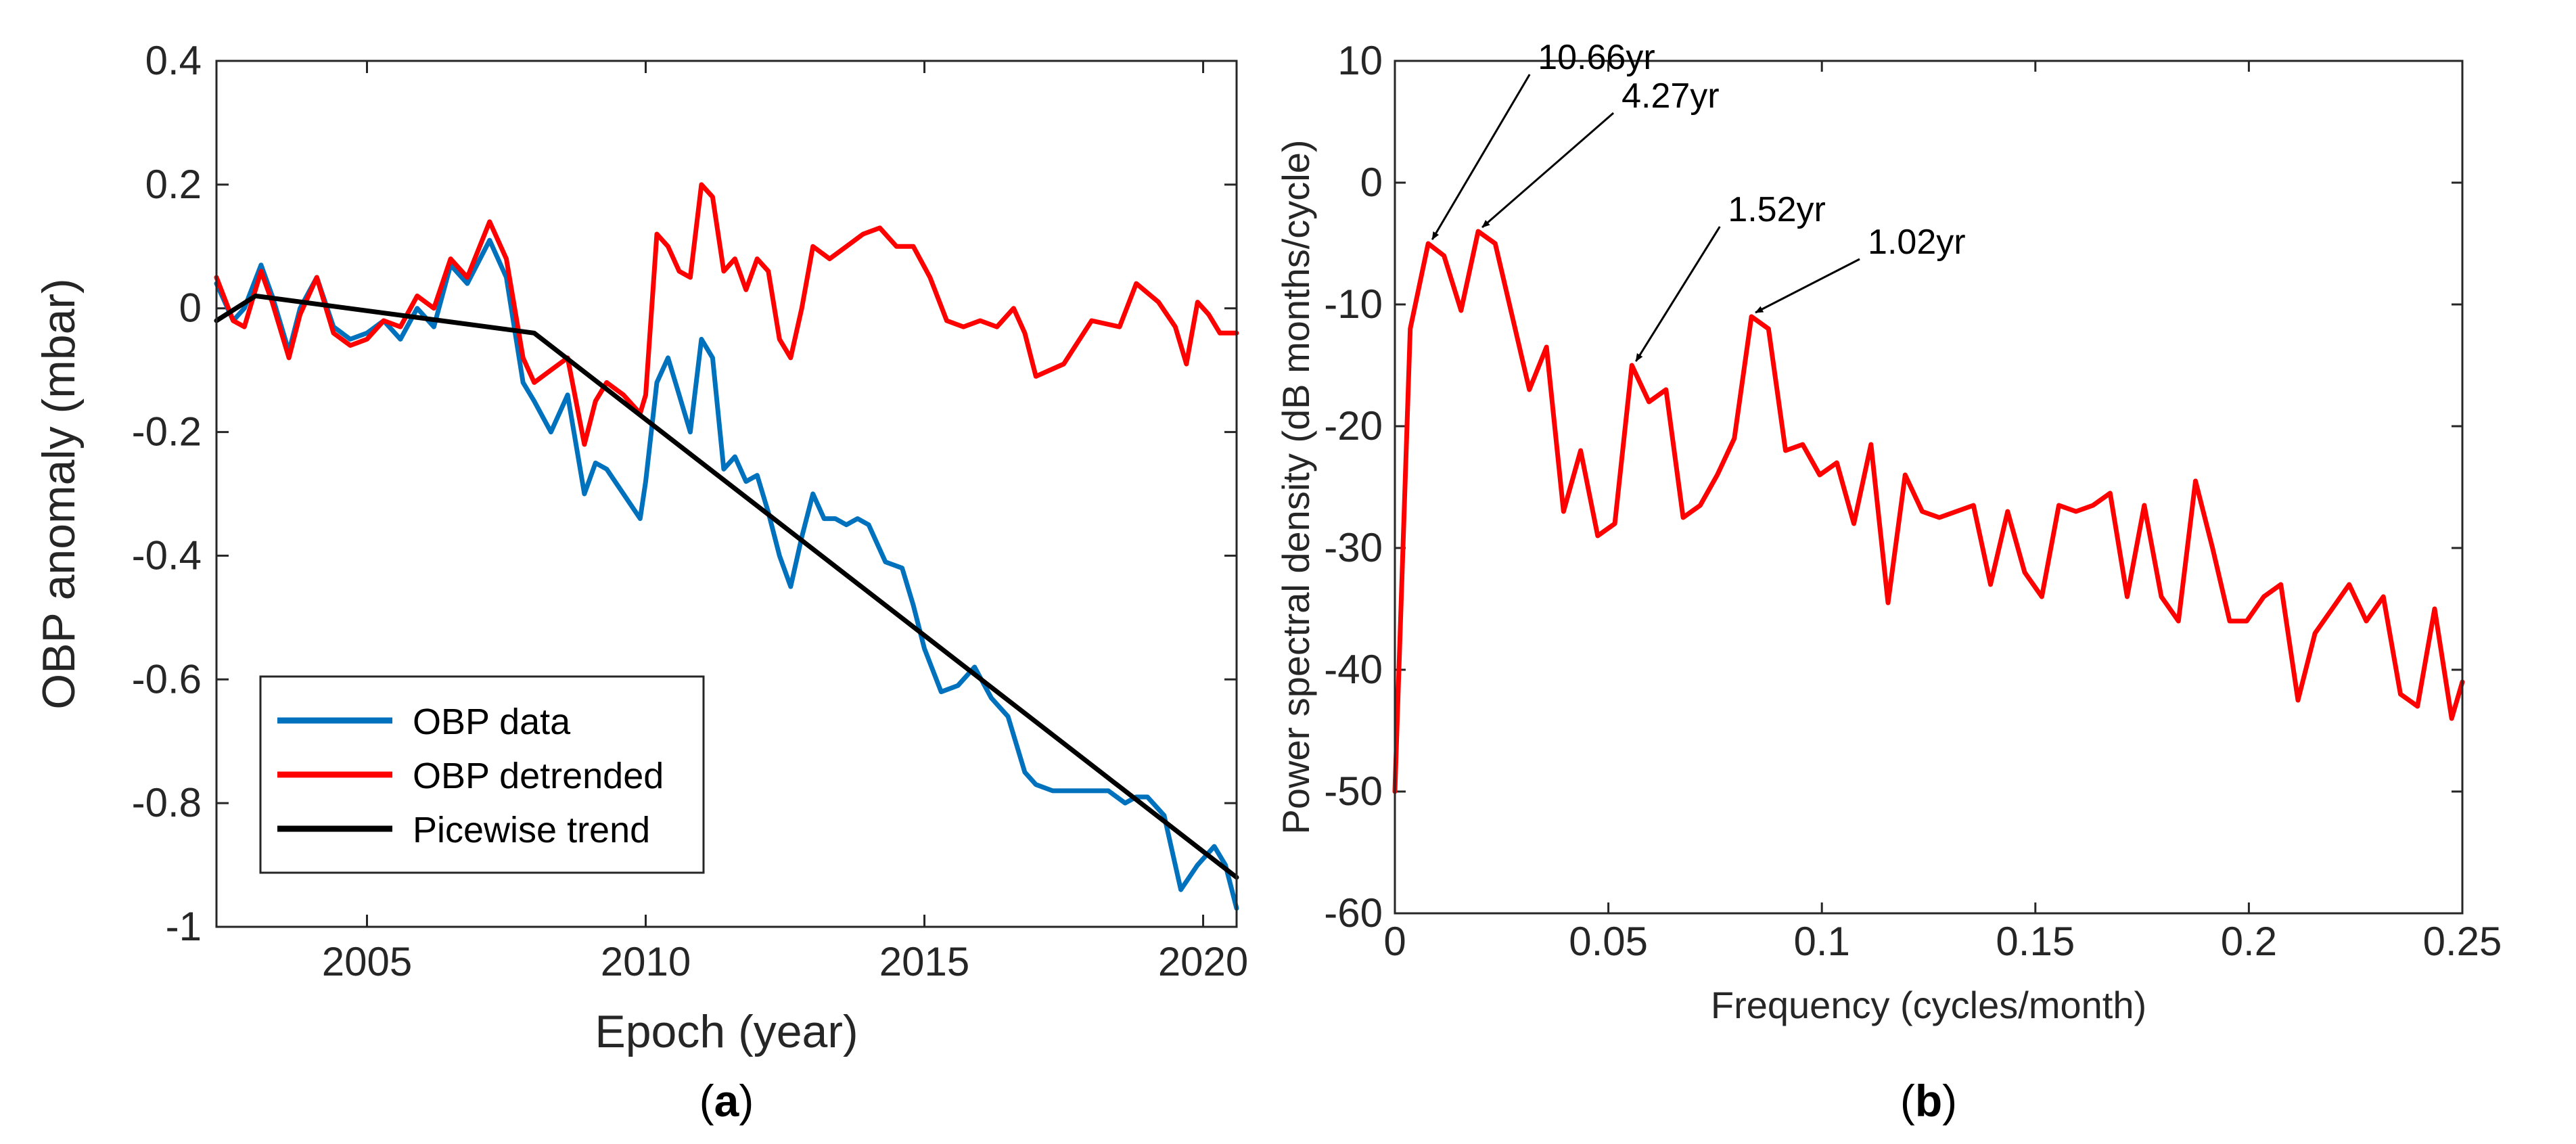 The image size is (2576, 1144). I want to click on chart-a-legend: OBP data OBP detrended Picewise trend, so click(482, 774).